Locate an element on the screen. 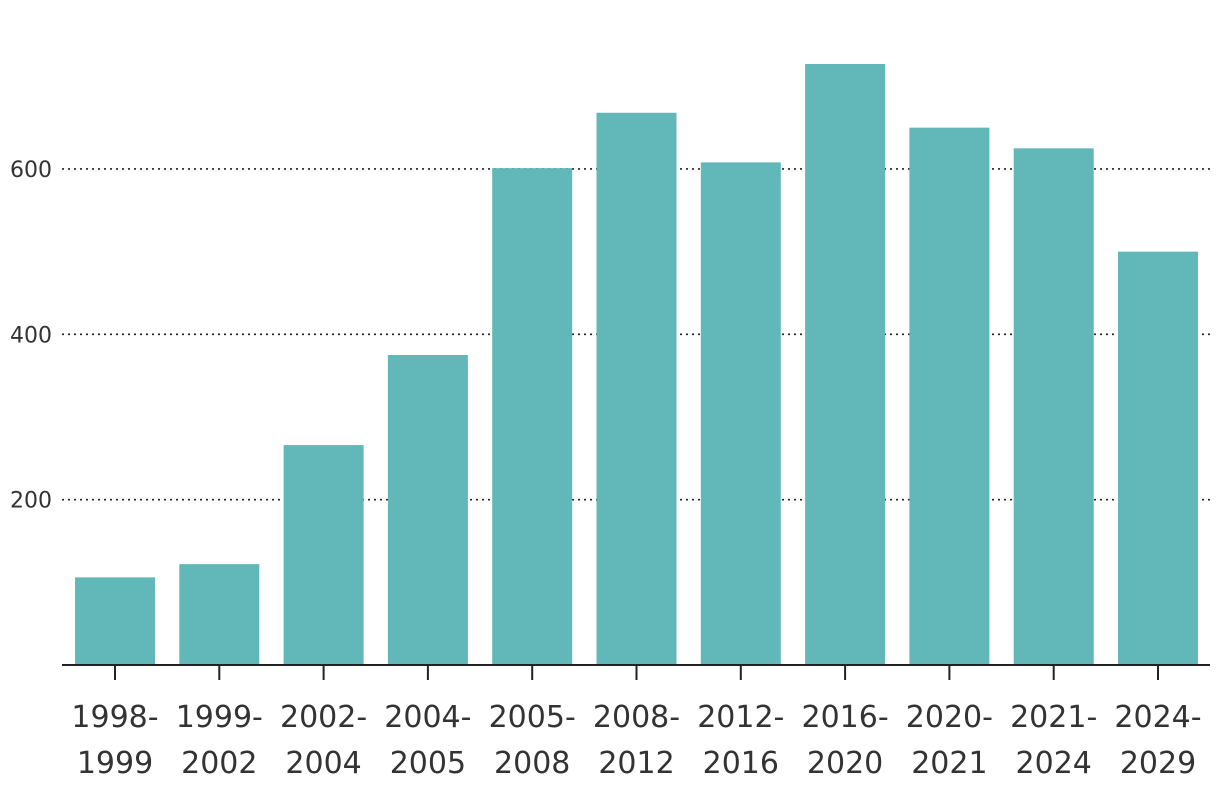 The image size is (1220, 804). x-tick-label-line: 2020- is located at coordinates (949, 717).